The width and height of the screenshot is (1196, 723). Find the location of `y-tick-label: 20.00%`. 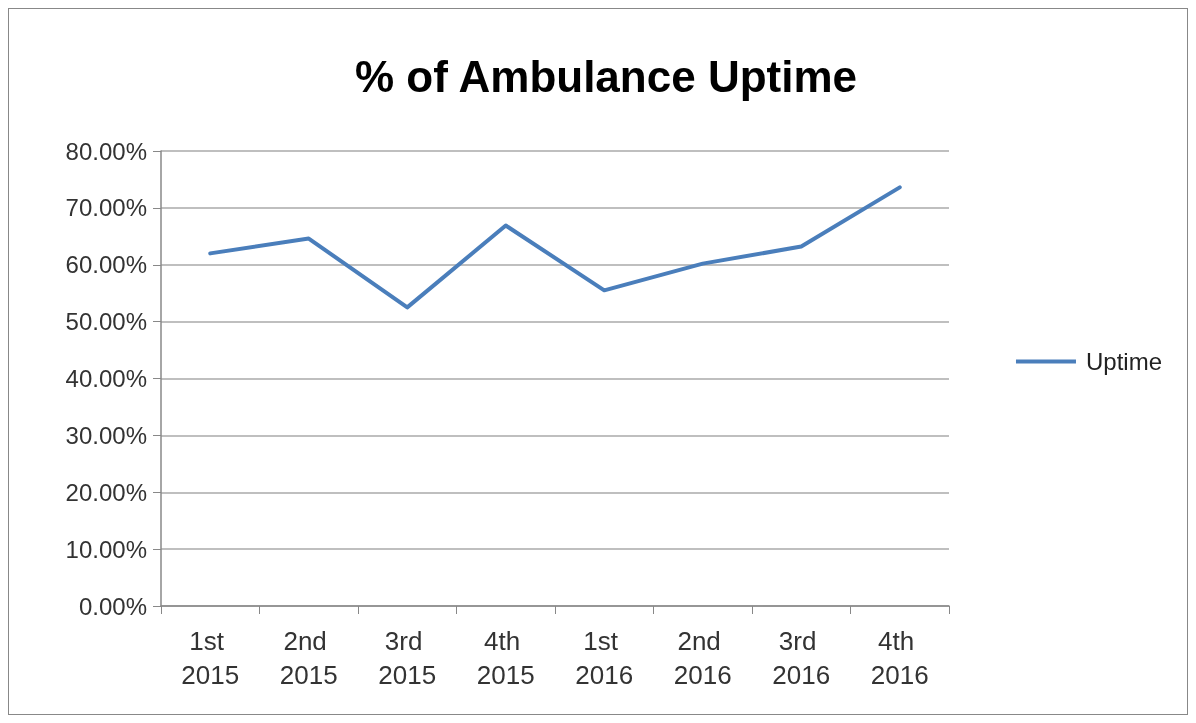

y-tick-label: 20.00% is located at coordinates (106, 492).